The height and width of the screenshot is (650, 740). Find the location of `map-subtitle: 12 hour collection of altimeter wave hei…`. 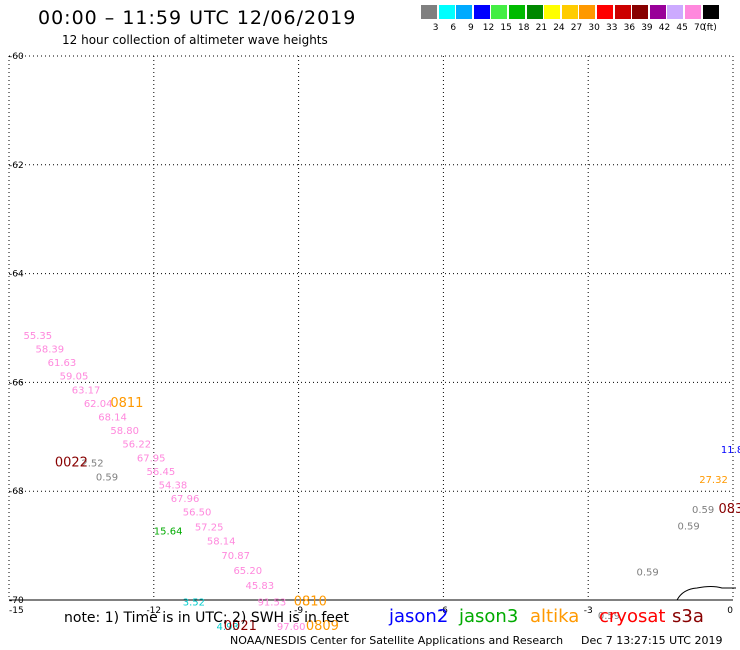

map-subtitle: 12 hour collection of altimeter wave hei… is located at coordinates (195, 40).